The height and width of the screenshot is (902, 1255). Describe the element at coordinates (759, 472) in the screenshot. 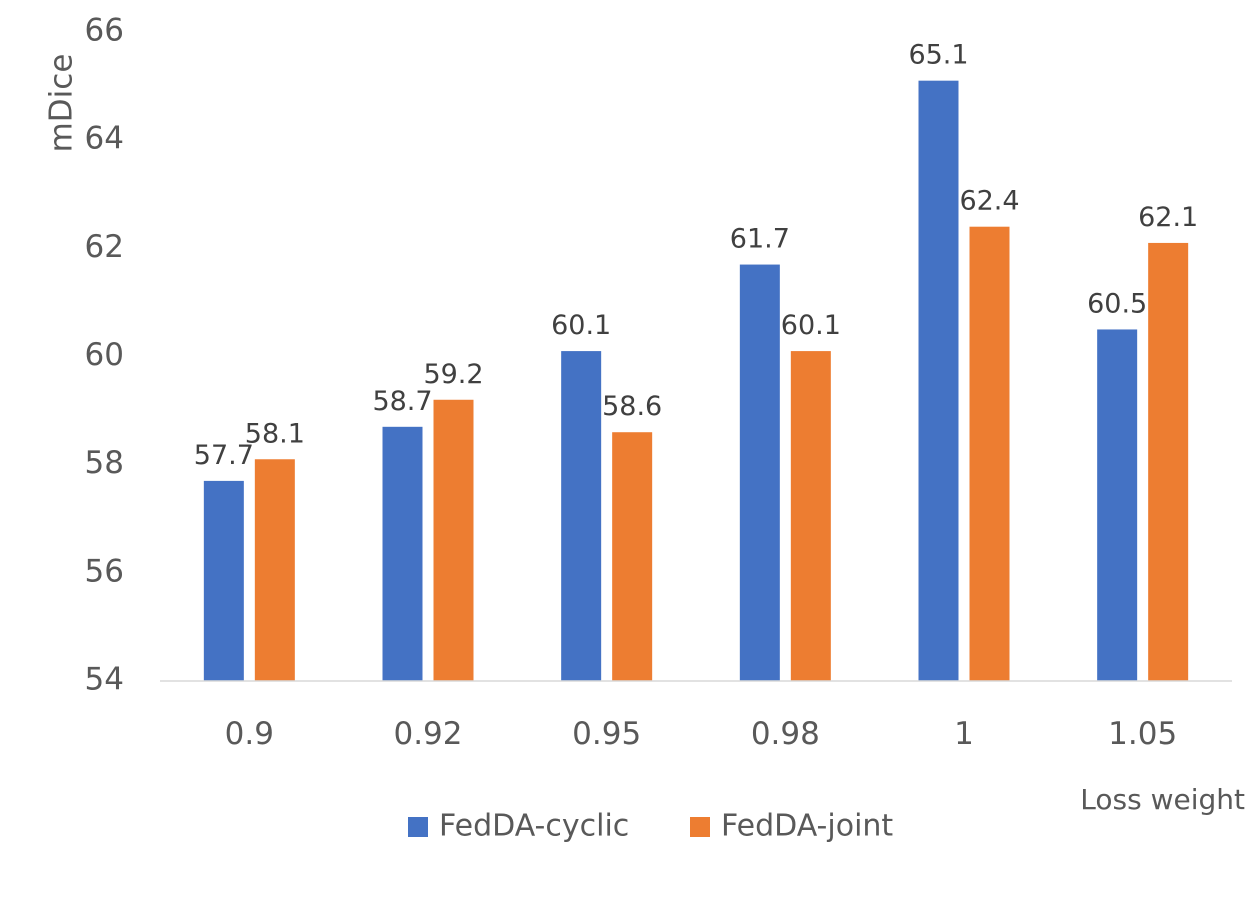

I see `bar-fedda-cyclic-0.98` at that location.